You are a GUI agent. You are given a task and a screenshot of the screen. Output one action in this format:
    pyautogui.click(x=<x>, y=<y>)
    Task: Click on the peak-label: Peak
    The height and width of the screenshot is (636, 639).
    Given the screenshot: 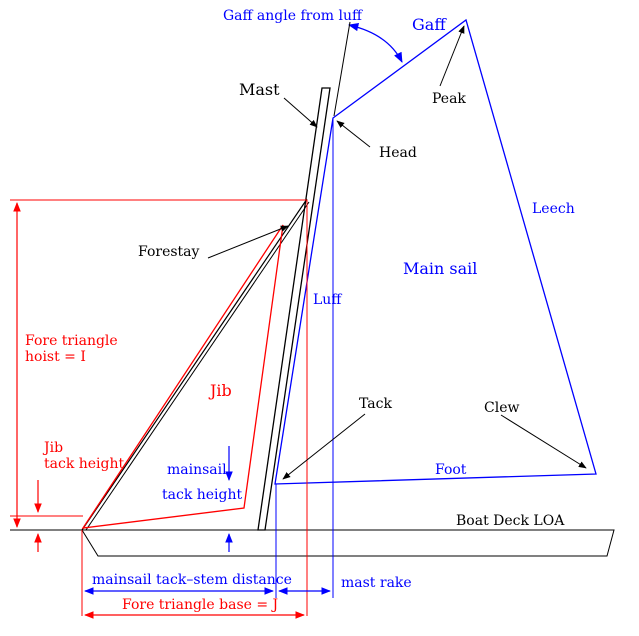 What is the action you would take?
    pyautogui.click(x=449, y=99)
    